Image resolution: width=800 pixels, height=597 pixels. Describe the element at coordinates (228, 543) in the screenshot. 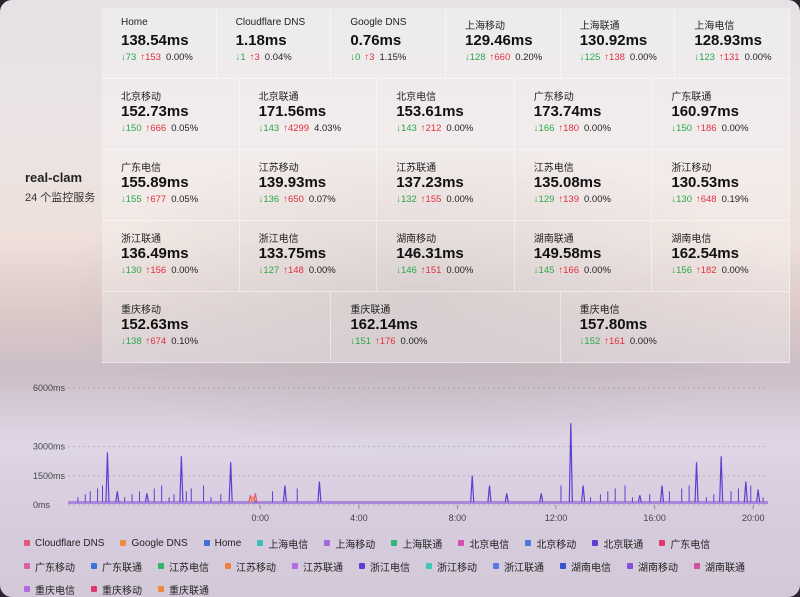

I see `legend-label: Home` at that location.